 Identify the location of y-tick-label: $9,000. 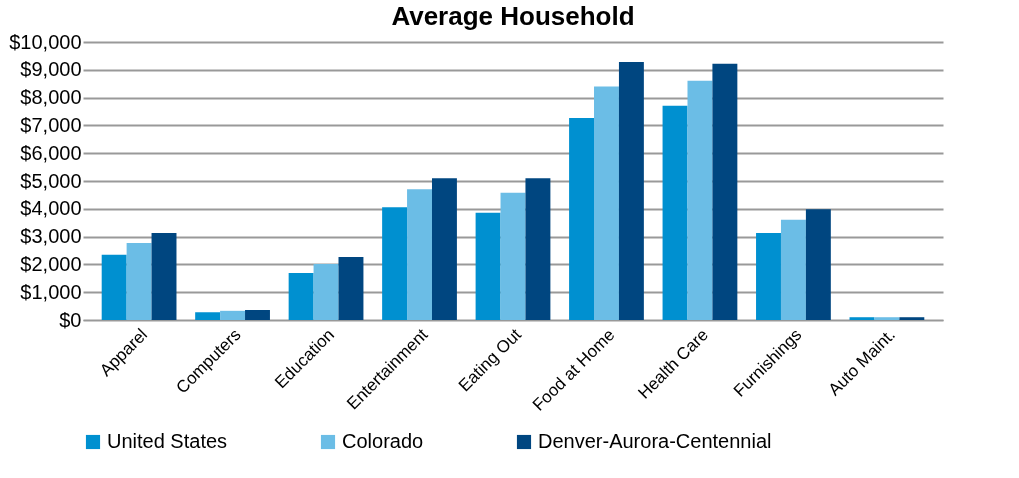
(51, 69).